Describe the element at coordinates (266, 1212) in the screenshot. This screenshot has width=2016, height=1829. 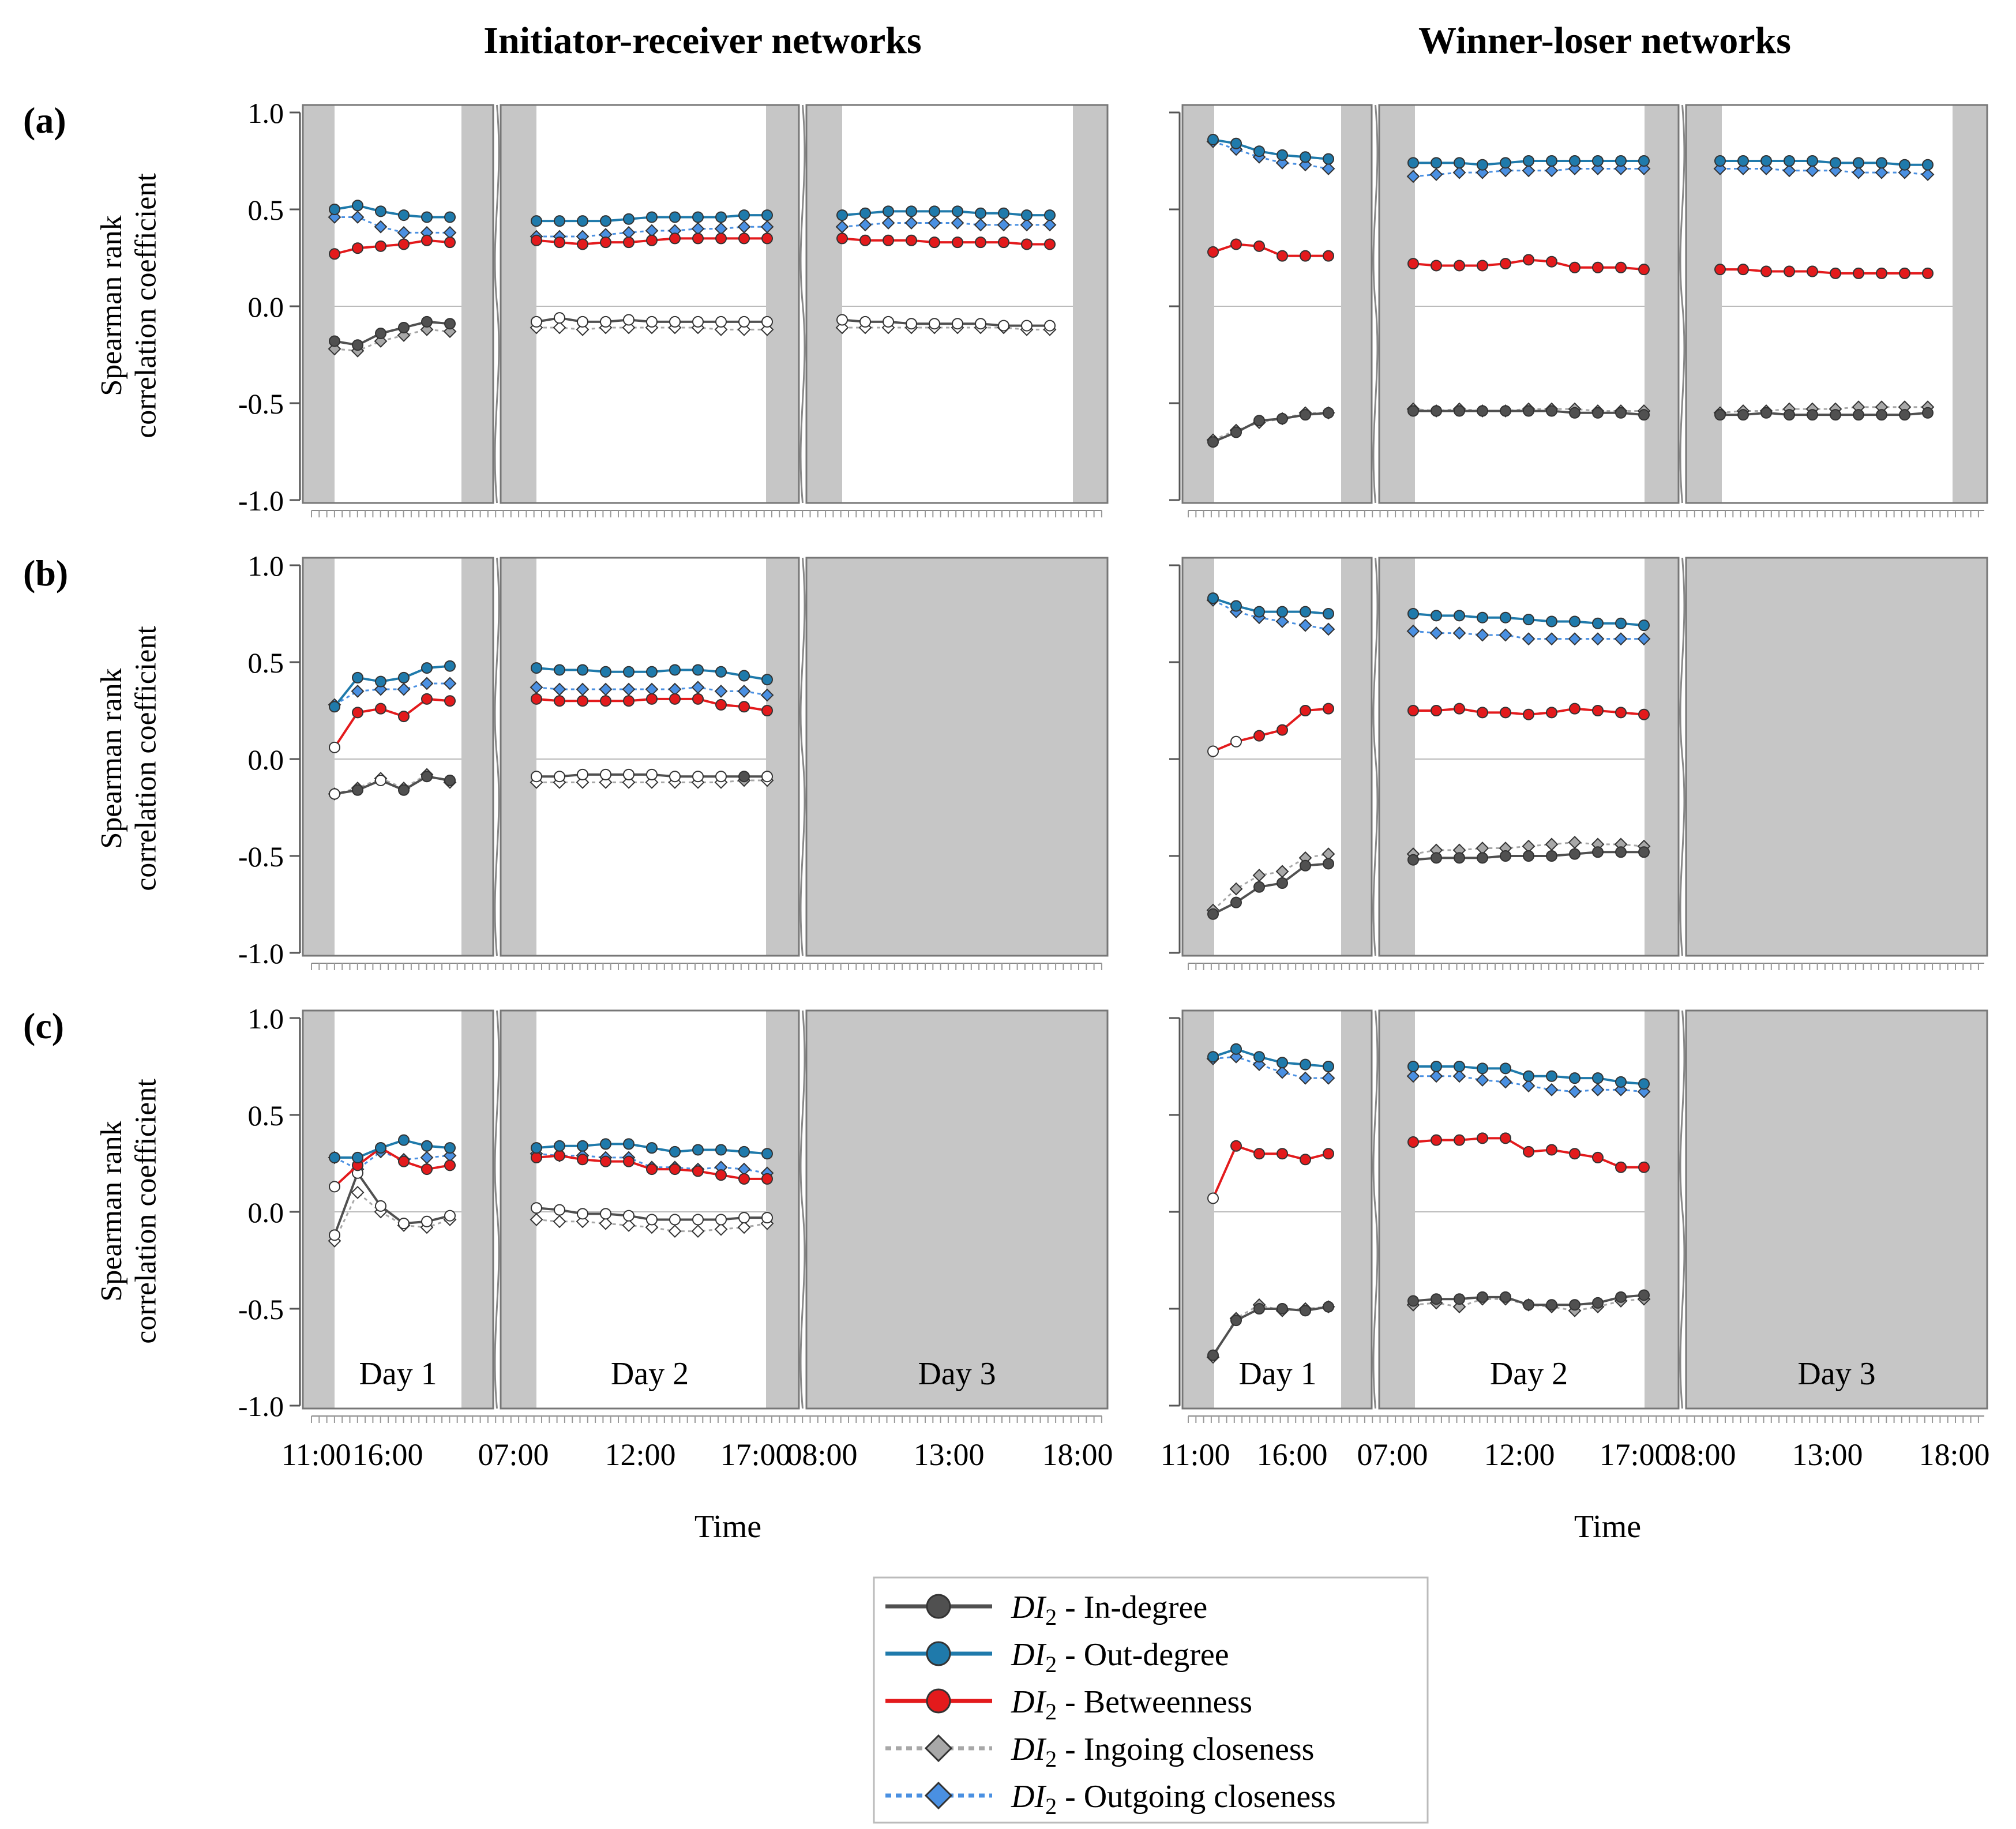
I see `y-tick-label: 0.0` at that location.